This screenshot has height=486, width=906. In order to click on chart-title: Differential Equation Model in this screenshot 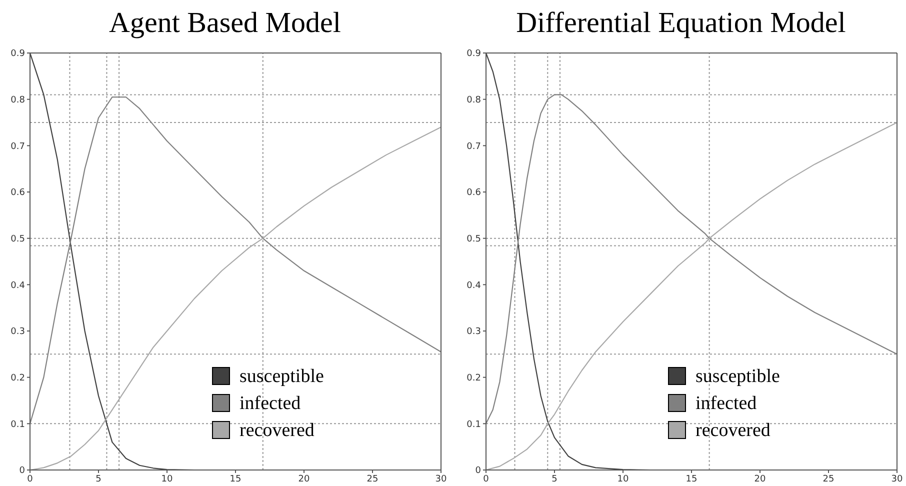, I will do `click(681, 23)`.